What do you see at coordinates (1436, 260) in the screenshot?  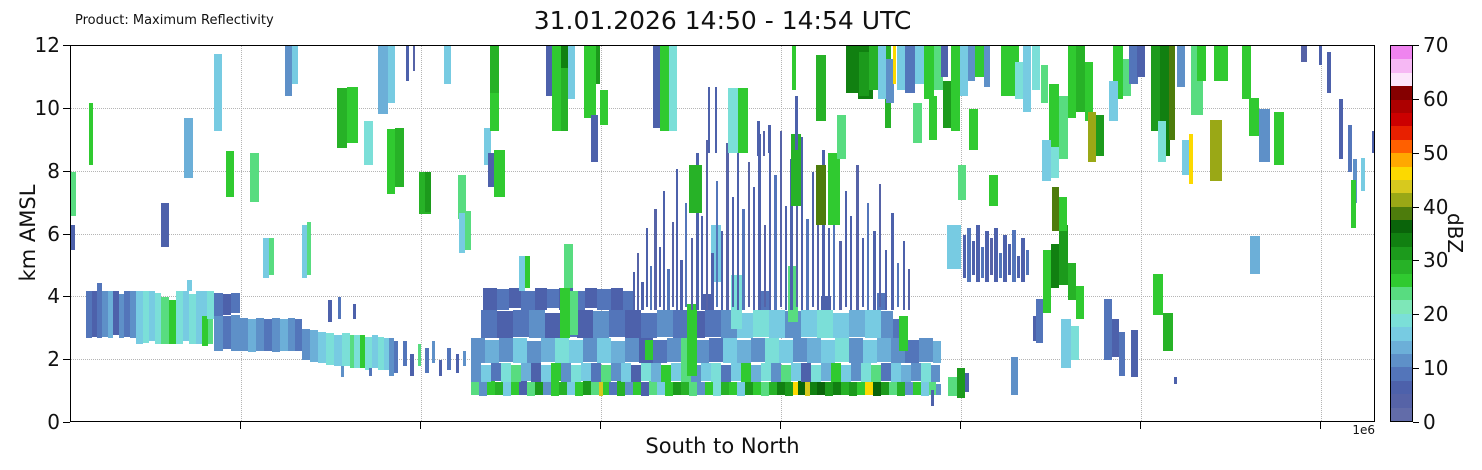 I see `colorbar-tick-label: 30` at bounding box center [1436, 260].